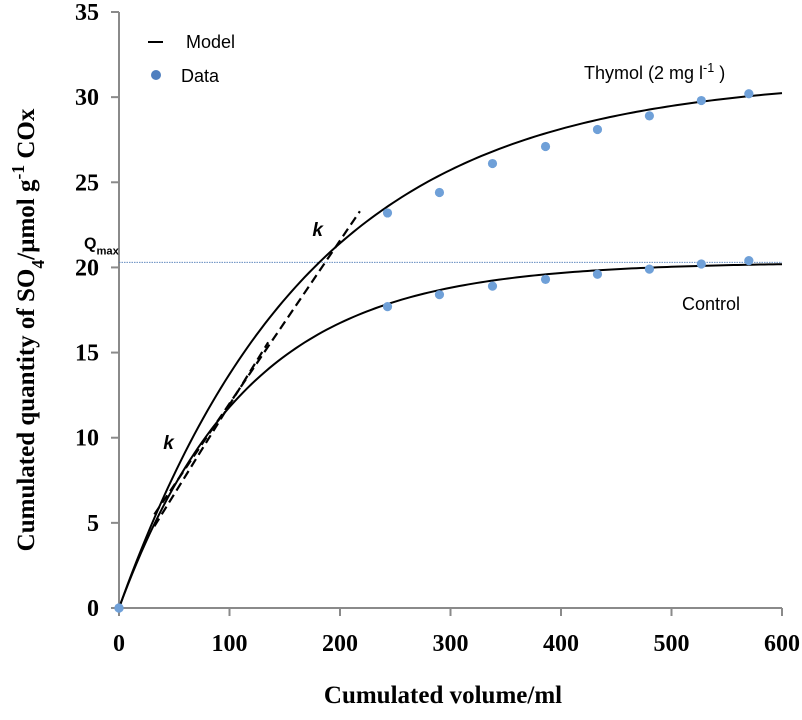 The width and height of the screenshot is (802, 720). Describe the element at coordinates (443, 695) in the screenshot. I see `x-axis-title: Cumulated volume/ml` at that location.